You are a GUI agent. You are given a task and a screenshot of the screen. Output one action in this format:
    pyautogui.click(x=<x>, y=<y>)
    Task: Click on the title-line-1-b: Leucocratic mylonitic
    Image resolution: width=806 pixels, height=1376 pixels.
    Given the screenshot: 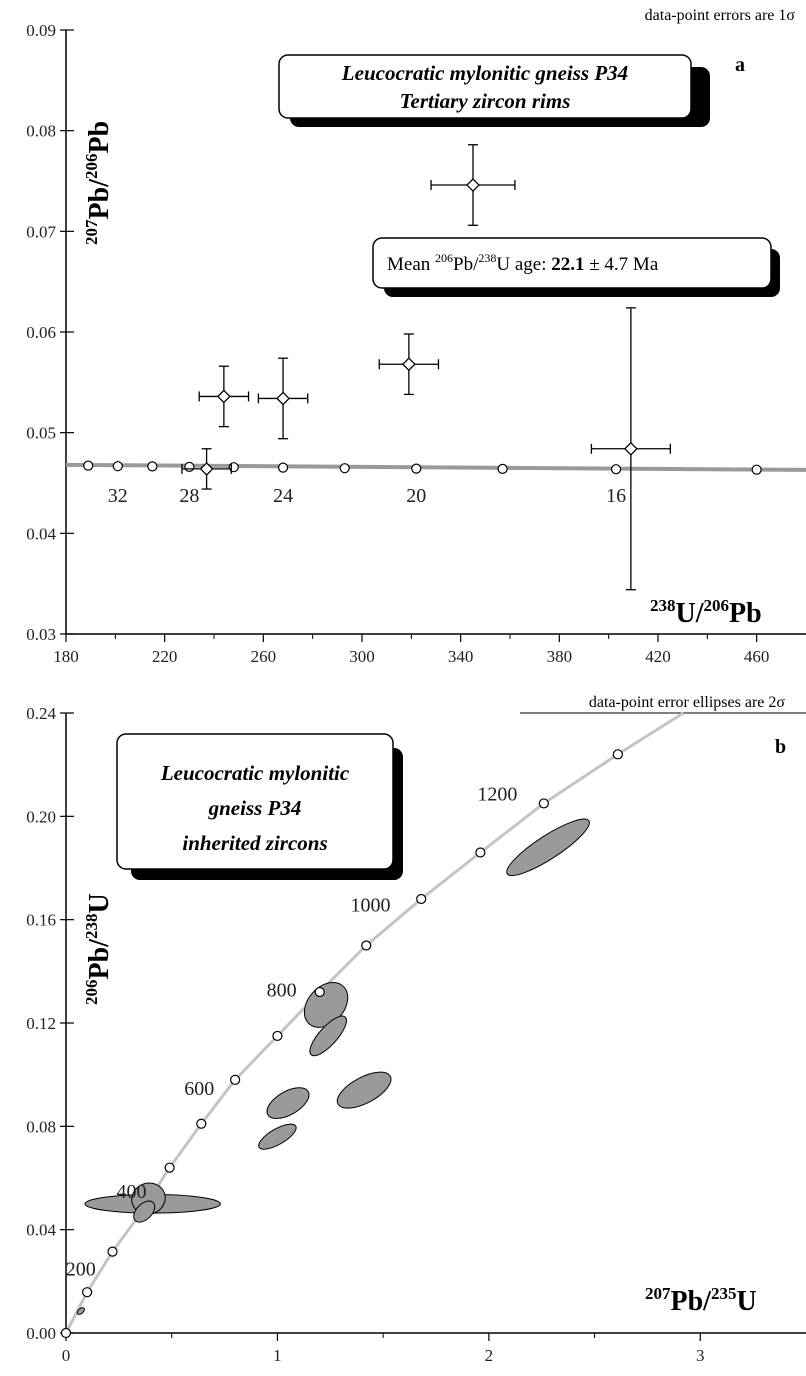 What is the action you would take?
    pyautogui.click(x=255, y=773)
    